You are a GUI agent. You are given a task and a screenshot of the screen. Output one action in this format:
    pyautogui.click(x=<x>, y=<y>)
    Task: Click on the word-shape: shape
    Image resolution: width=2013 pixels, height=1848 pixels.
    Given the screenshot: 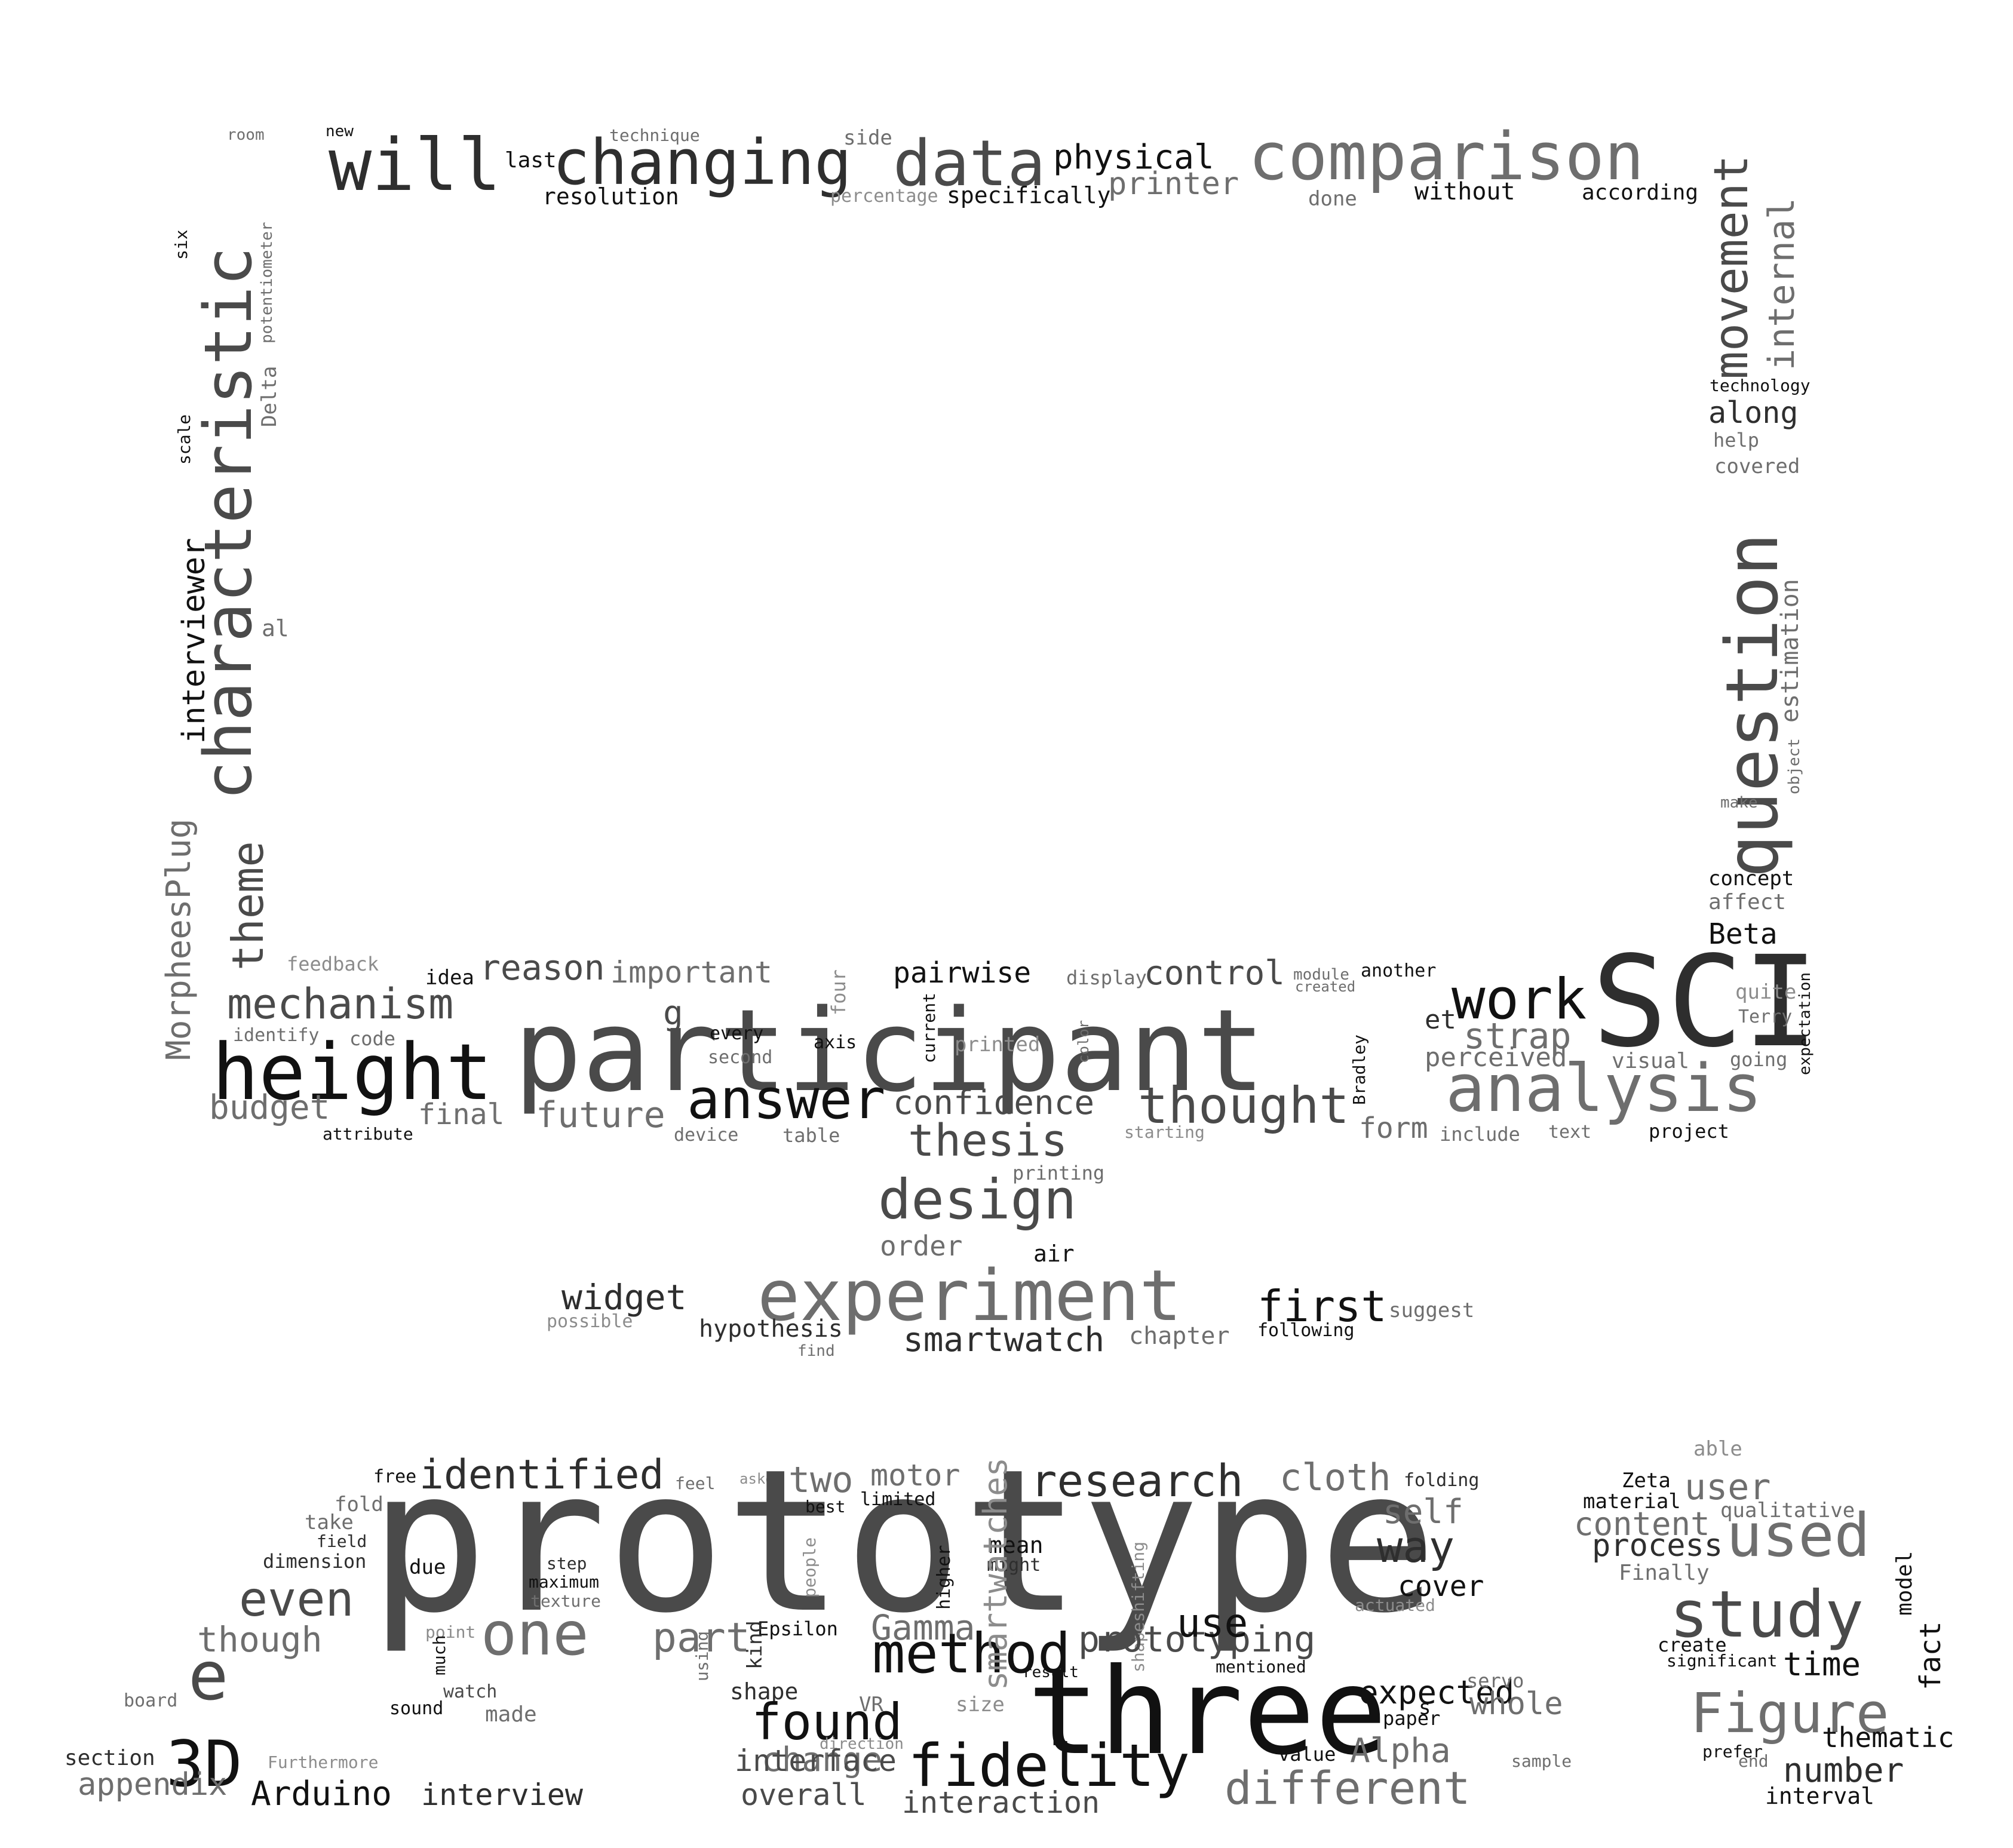 What is the action you would take?
    pyautogui.click(x=764, y=1691)
    